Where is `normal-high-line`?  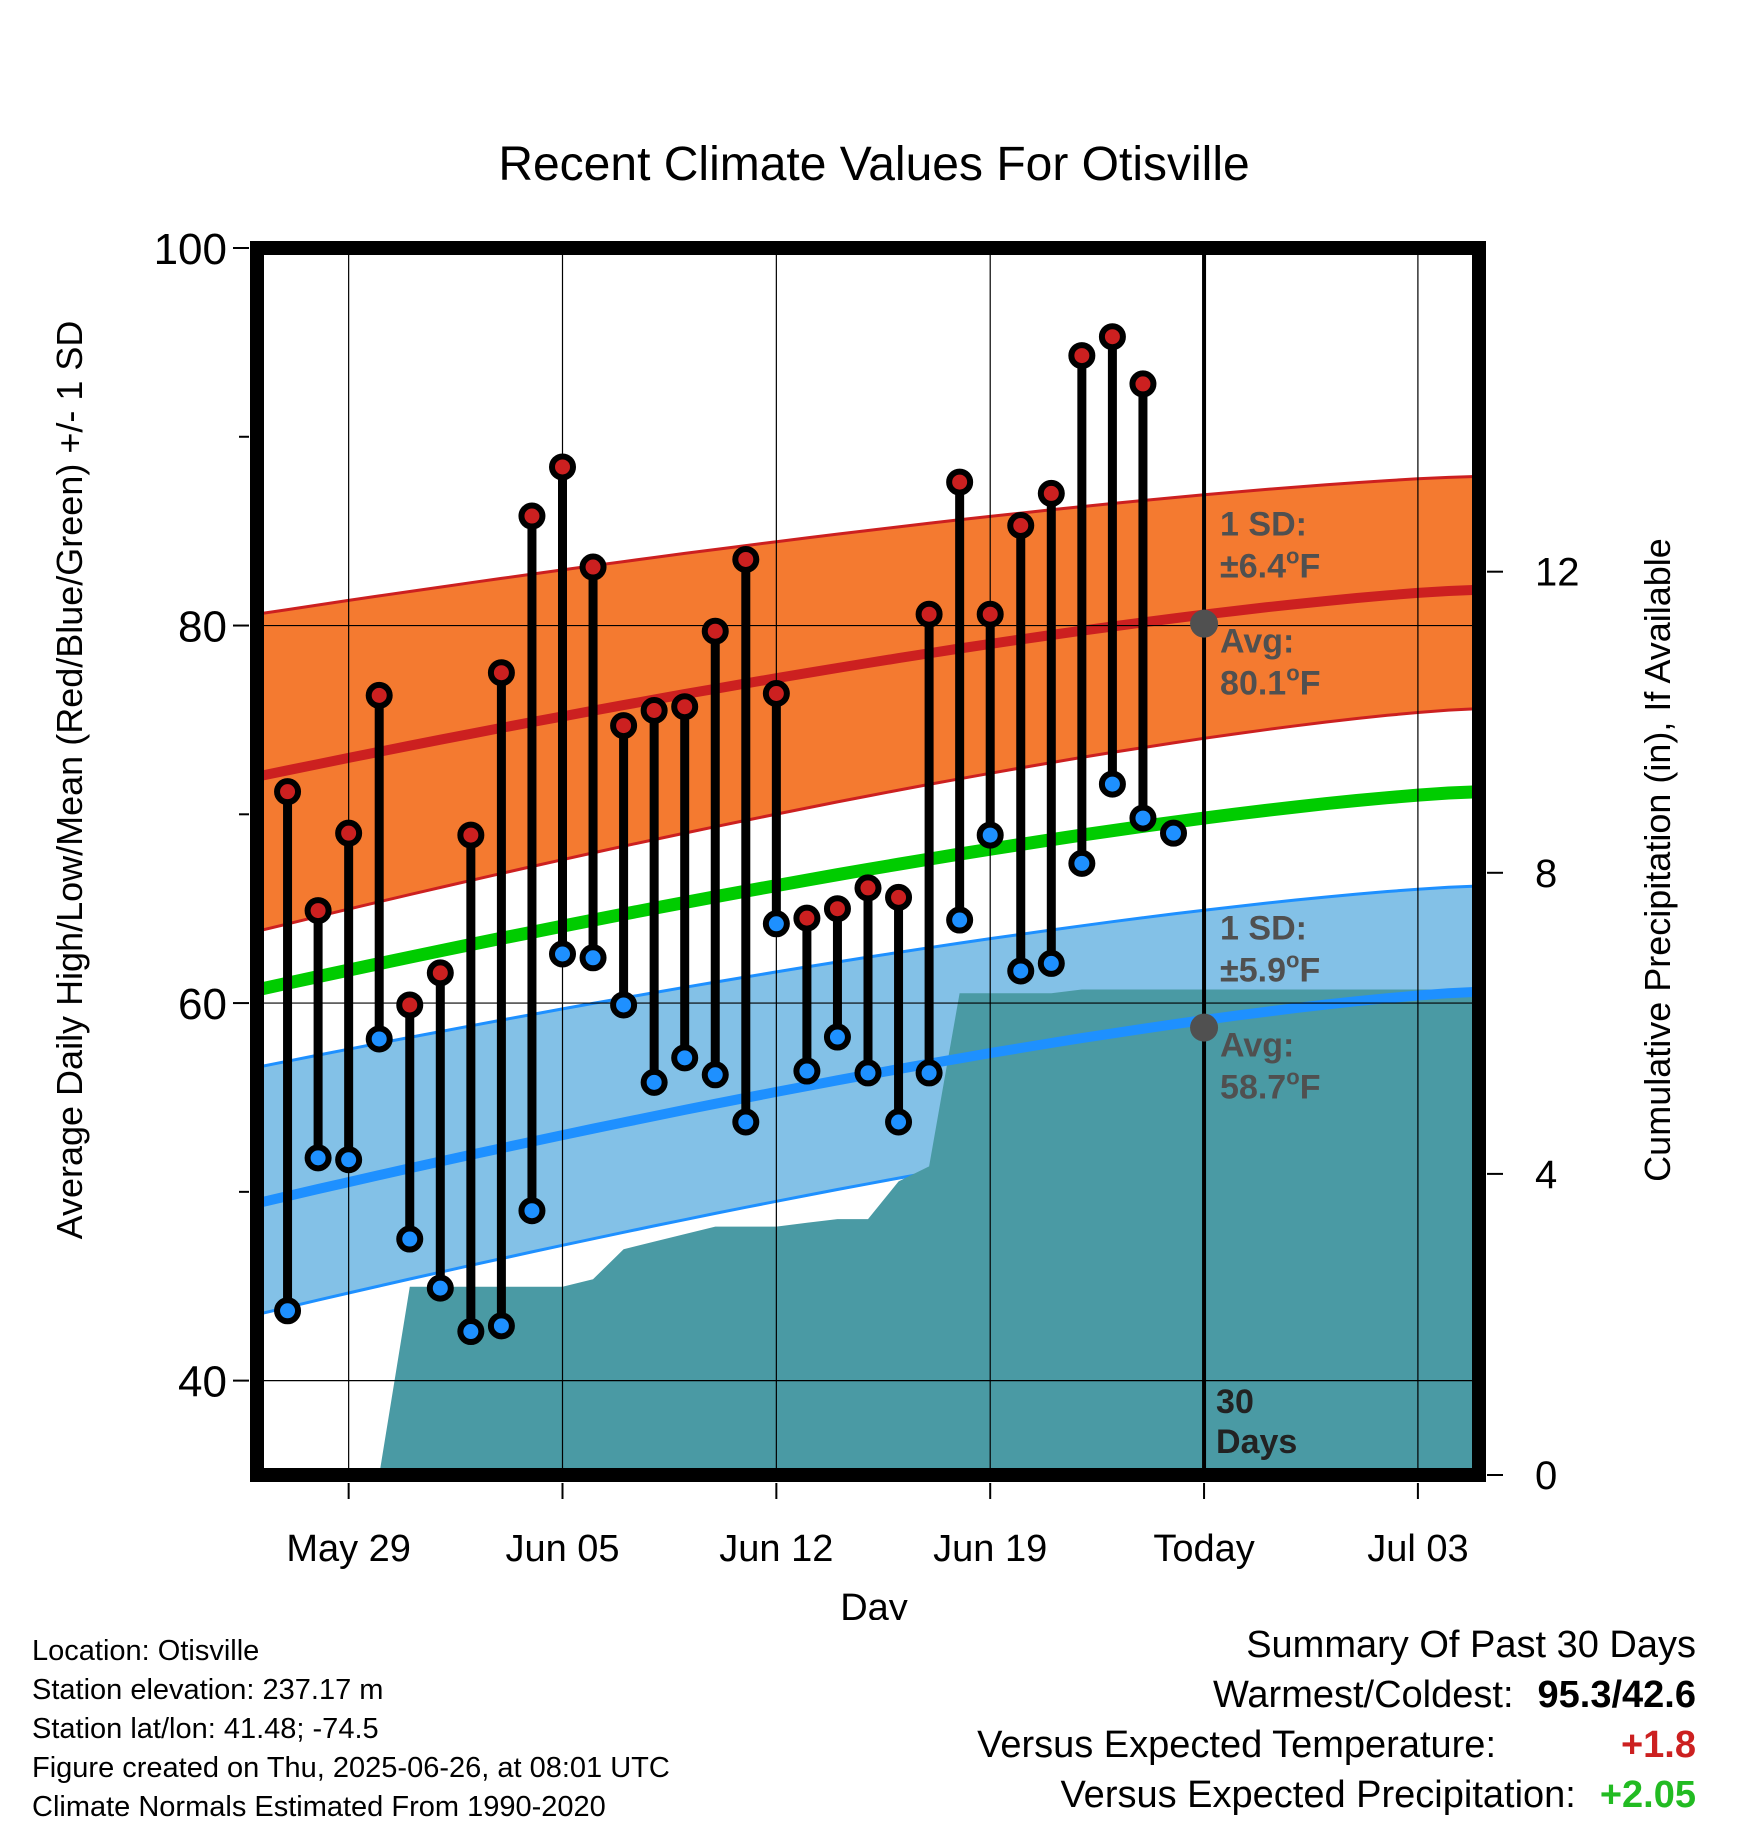 normal-high-line is located at coordinates (868, 683).